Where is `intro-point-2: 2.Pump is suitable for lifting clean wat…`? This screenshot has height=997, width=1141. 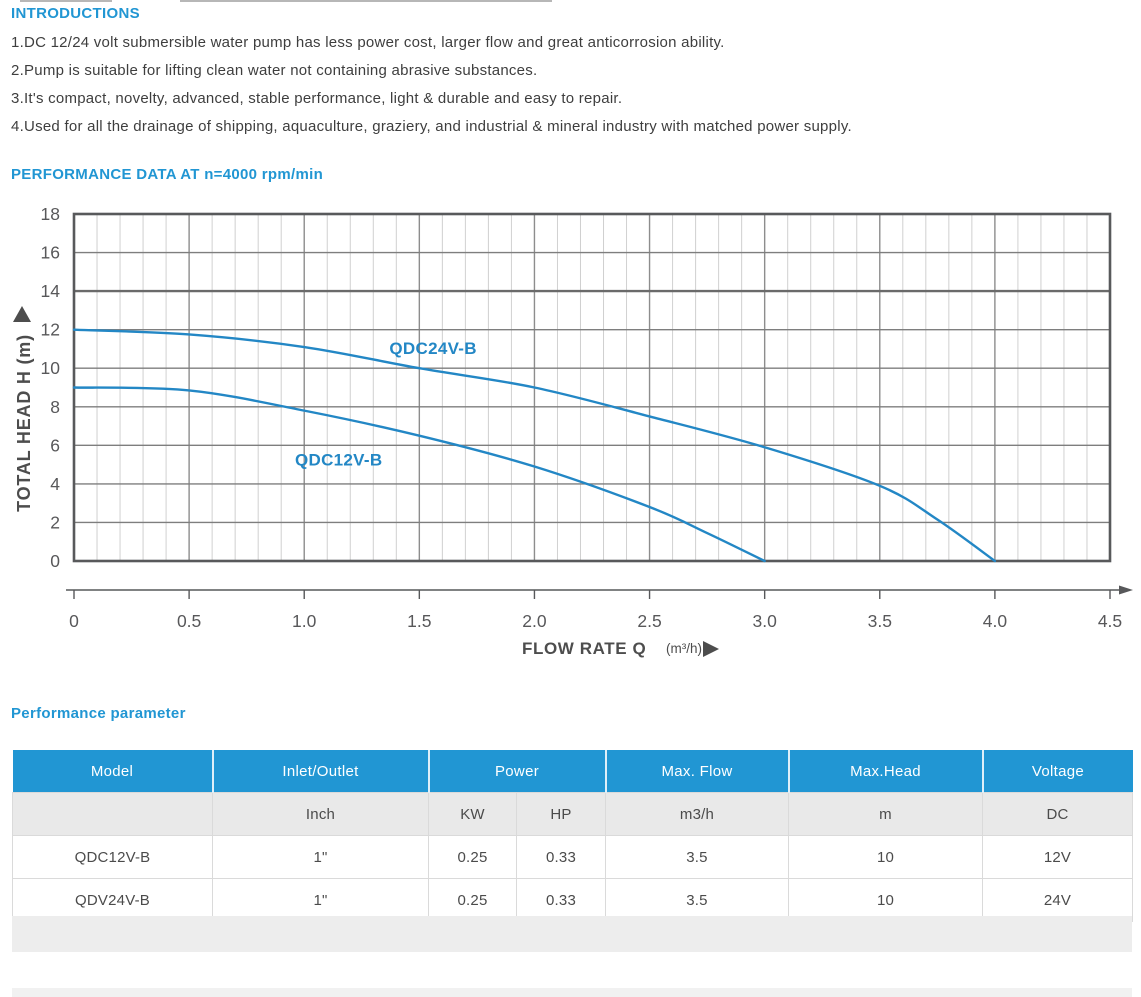 intro-point-2: 2.Pump is suitable for lifting clean wat… is located at coordinates (274, 70).